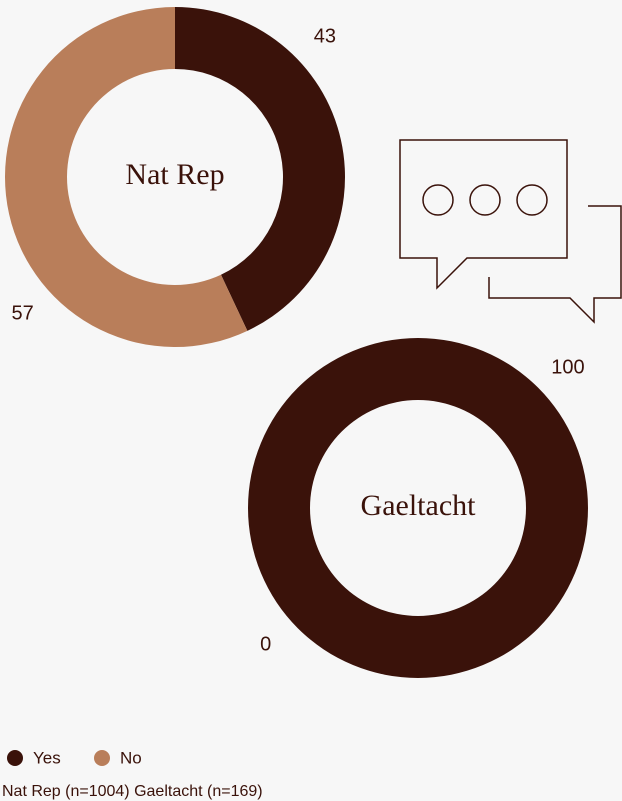 This screenshot has height=801, width=622. Describe the element at coordinates (260, 169) in the screenshot. I see `donut-segment` at that location.